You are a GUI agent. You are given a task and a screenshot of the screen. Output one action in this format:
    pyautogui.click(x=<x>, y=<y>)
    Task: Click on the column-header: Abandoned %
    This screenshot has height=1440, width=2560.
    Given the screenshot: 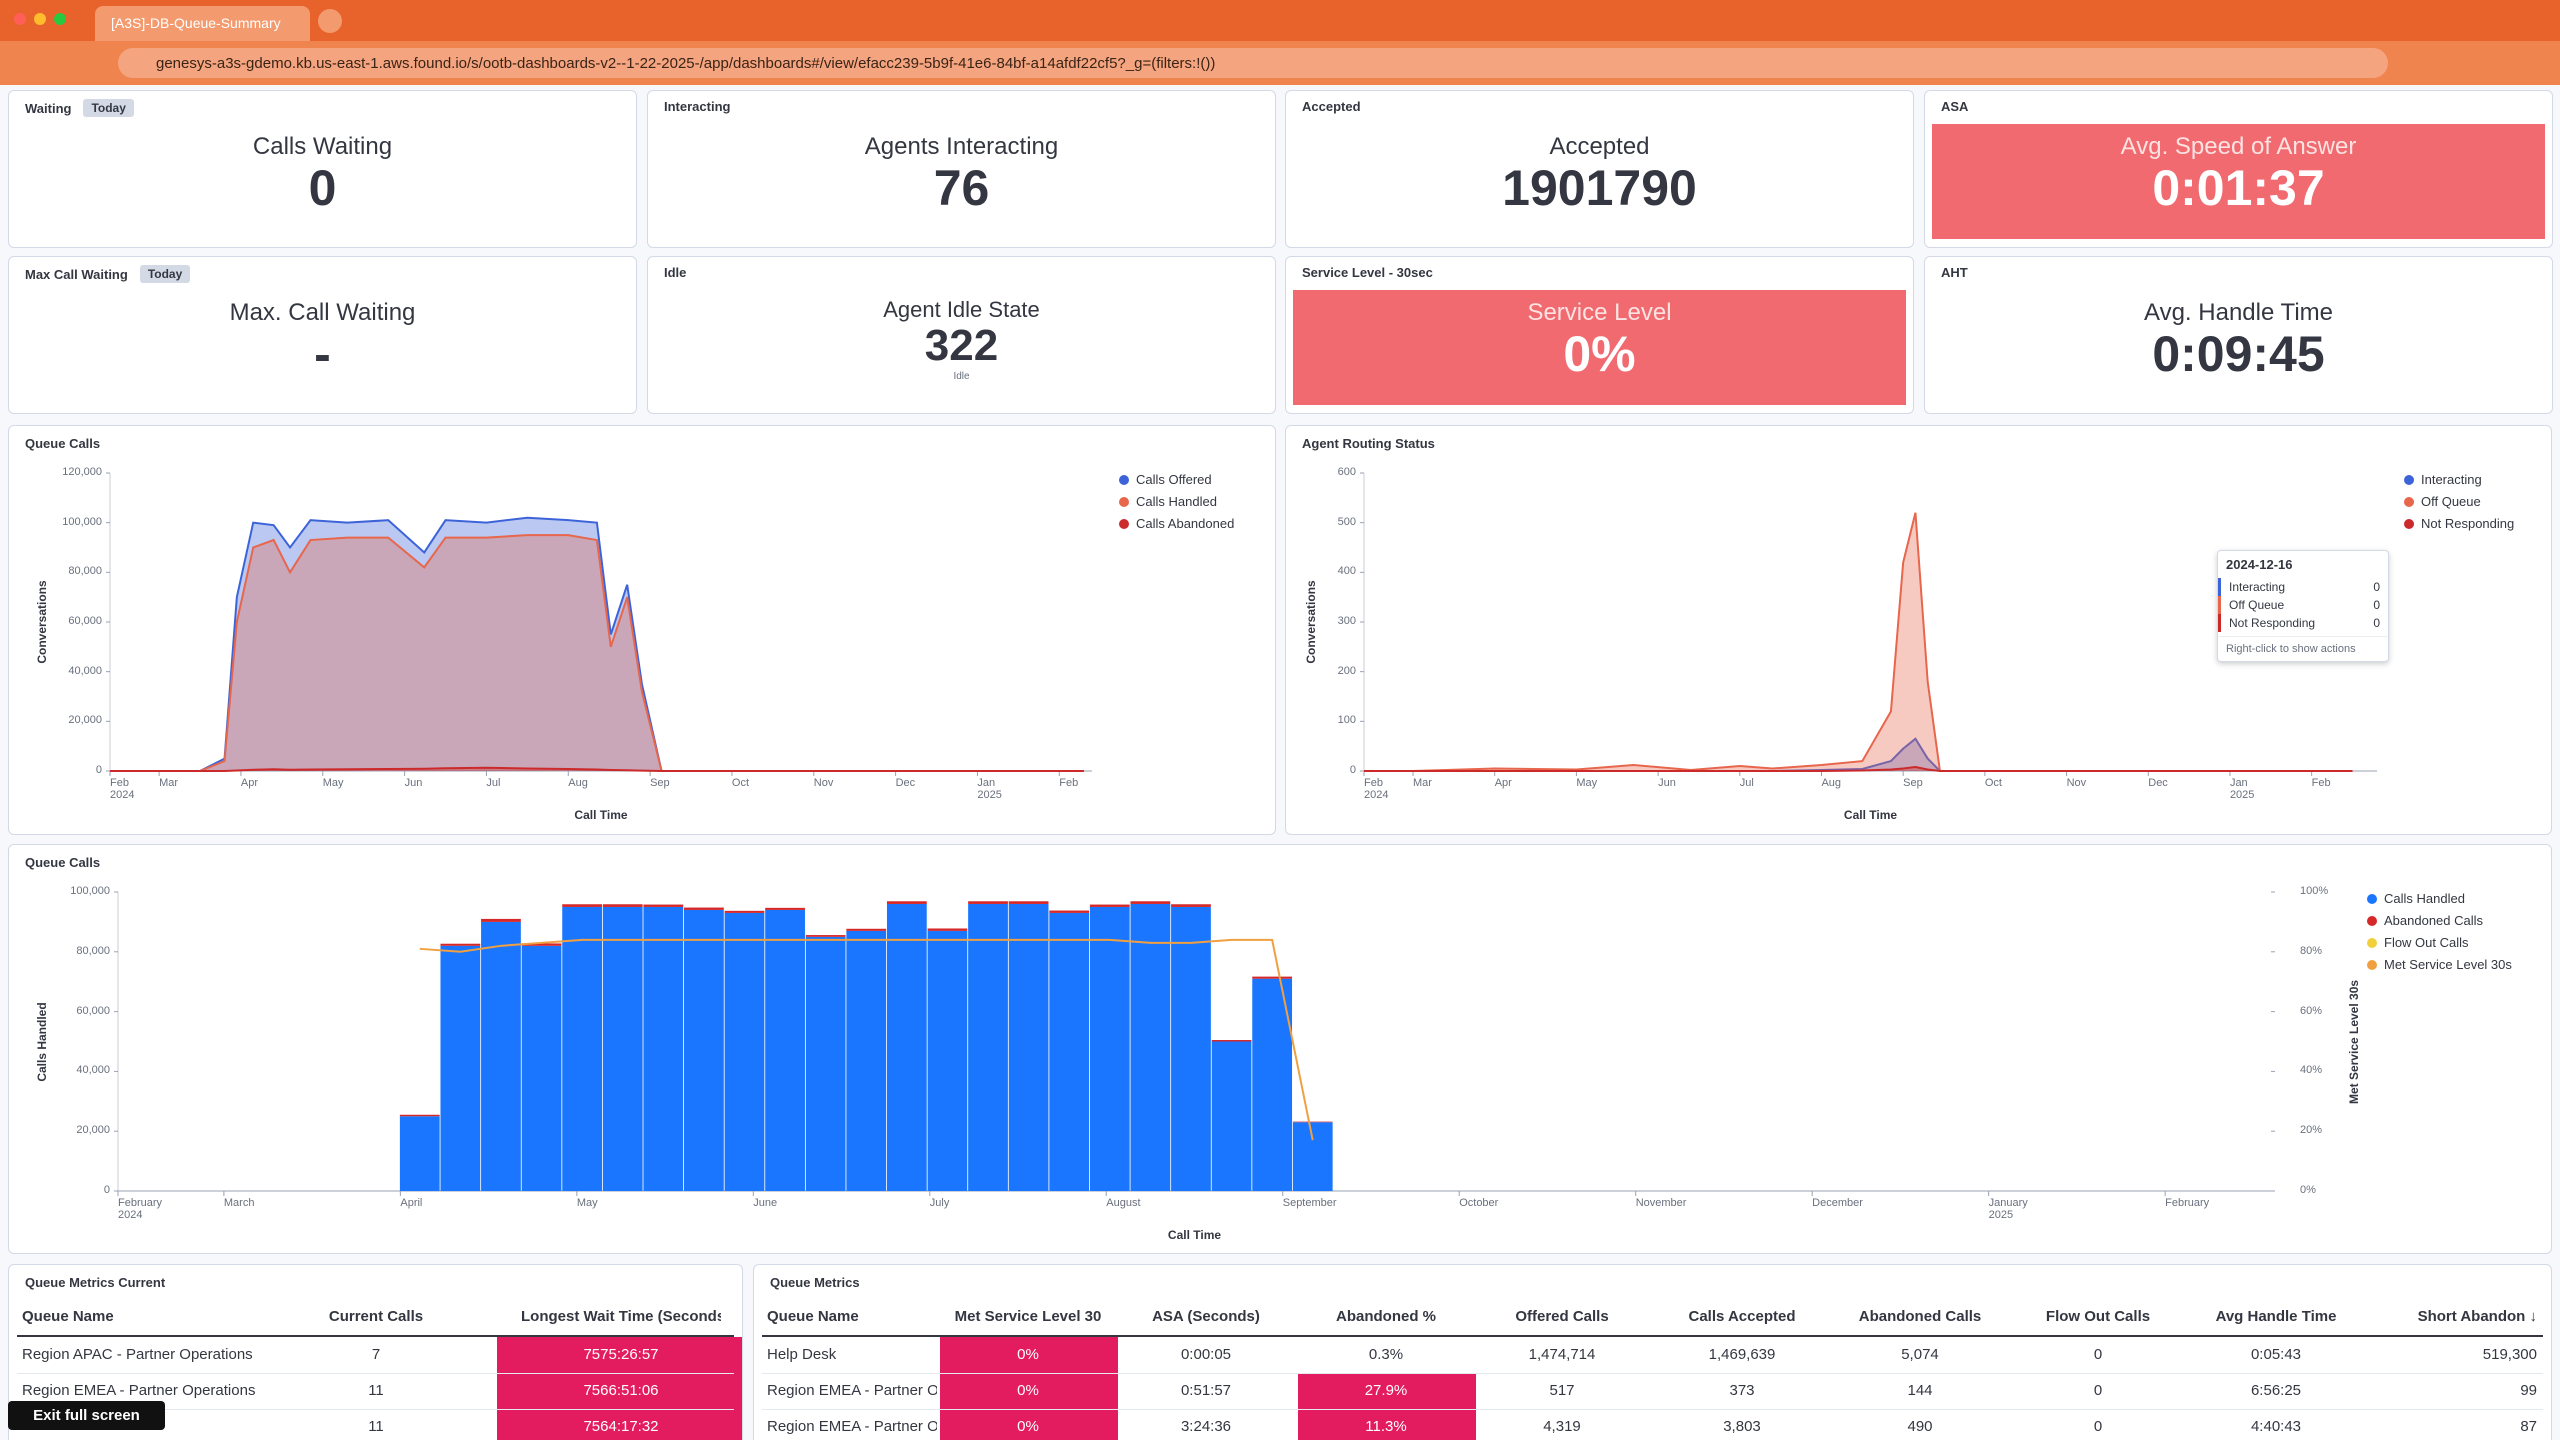 What is the action you would take?
    pyautogui.click(x=1386, y=1316)
    